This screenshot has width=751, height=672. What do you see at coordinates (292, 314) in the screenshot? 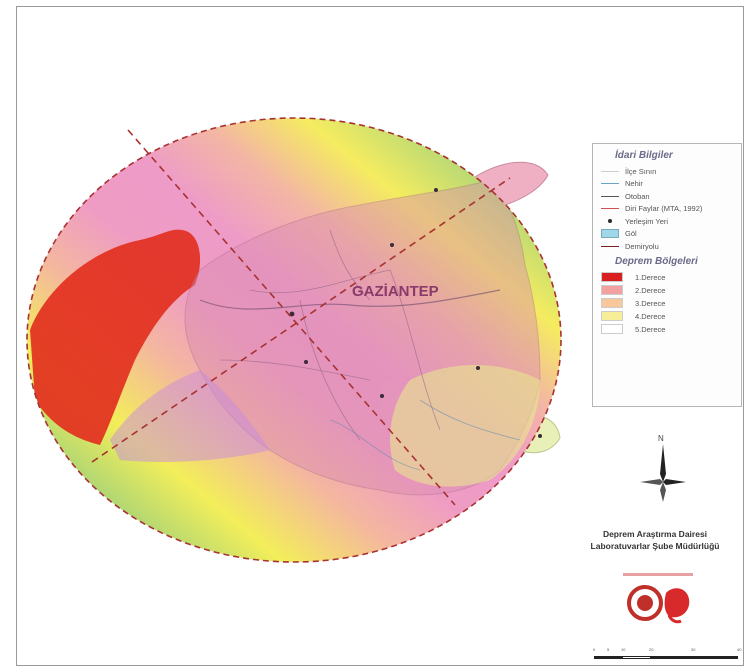
I see `settlement-gaziantep` at bounding box center [292, 314].